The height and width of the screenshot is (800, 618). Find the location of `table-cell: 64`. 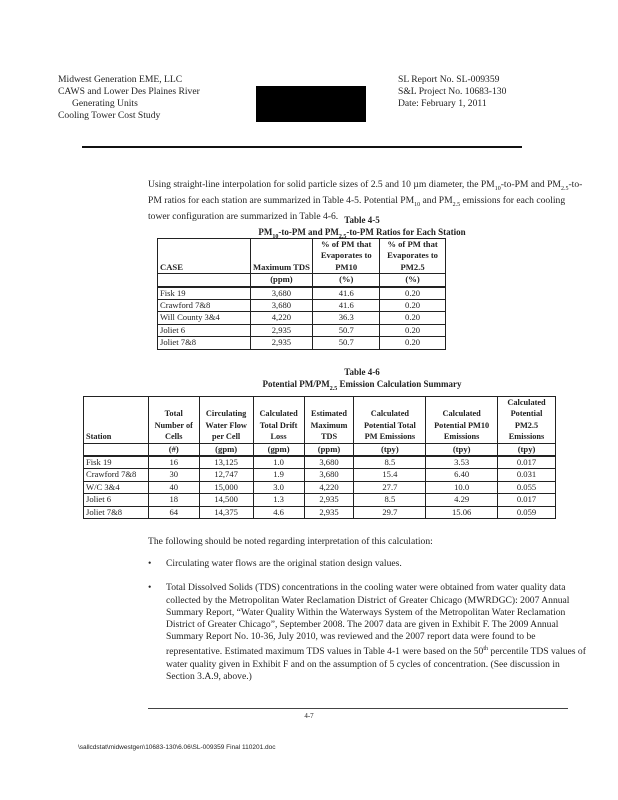

table-cell: 64 is located at coordinates (173, 512).